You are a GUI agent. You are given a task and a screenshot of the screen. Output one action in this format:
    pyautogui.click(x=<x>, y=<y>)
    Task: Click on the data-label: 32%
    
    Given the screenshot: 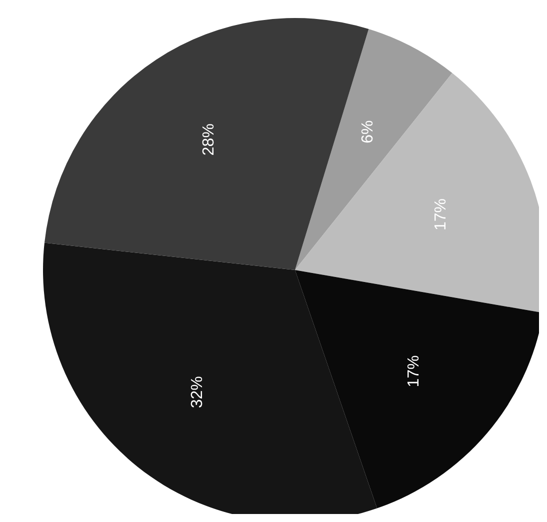 What is the action you would take?
    pyautogui.click(x=197, y=392)
    